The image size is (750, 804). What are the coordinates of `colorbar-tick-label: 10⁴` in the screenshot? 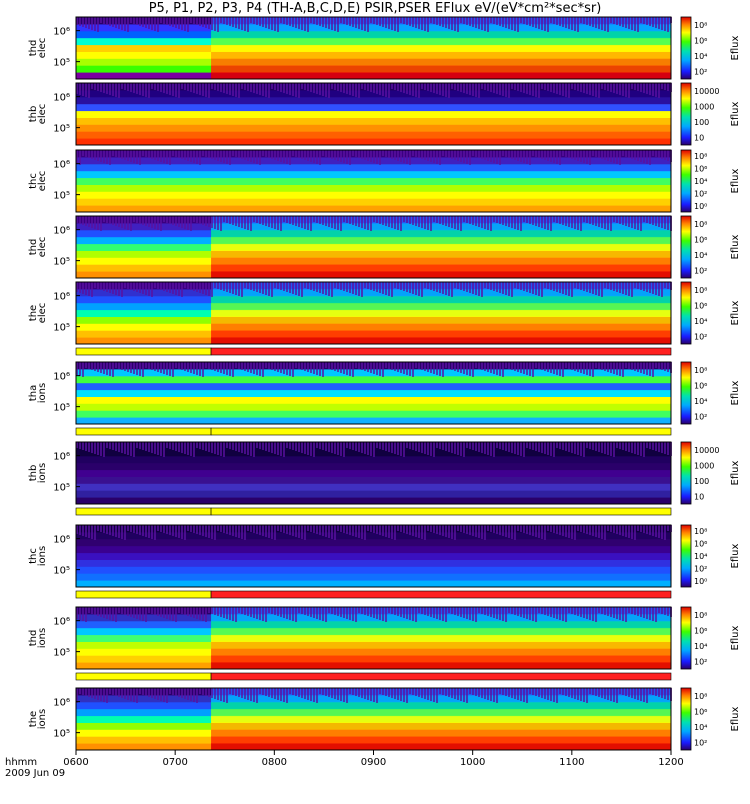 It's located at (700, 556).